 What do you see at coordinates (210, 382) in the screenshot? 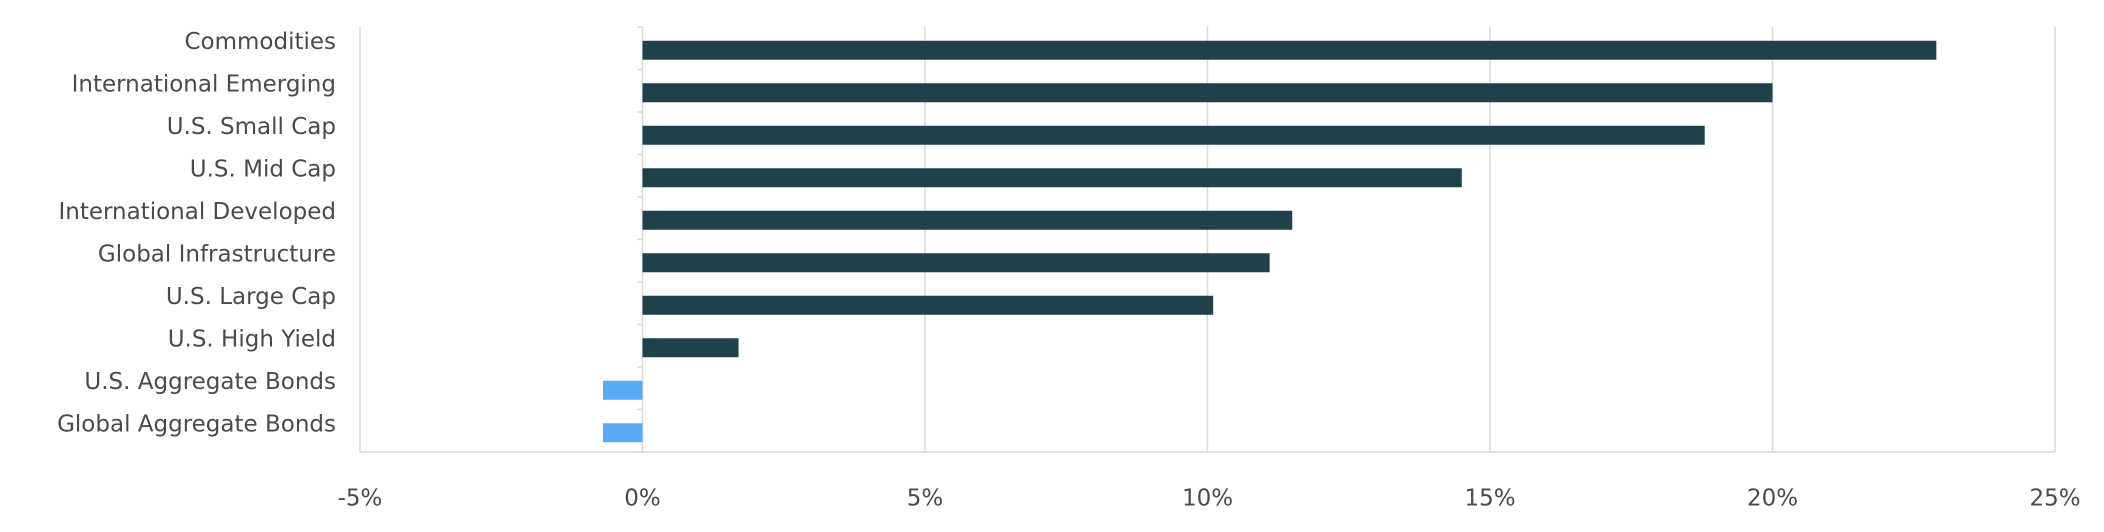
I see `y-tick-label: U.S. Aggregate Bonds` at bounding box center [210, 382].